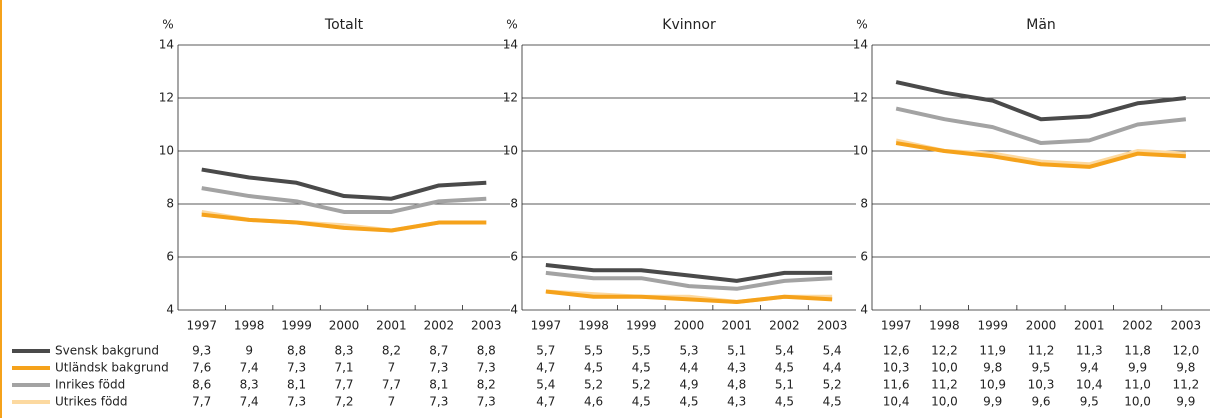 Image resolution: width=1216 pixels, height=418 pixels. I want to click on legend-label: Utrikes född, so click(91, 402).